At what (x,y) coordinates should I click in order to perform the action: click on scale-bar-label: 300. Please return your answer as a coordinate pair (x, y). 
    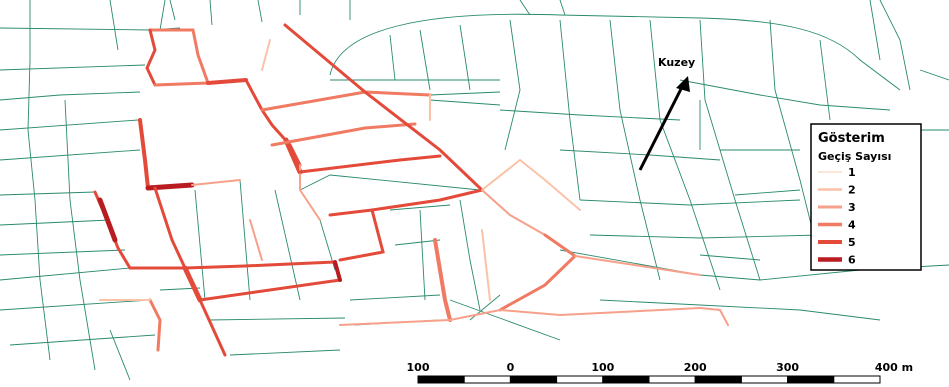
    Looking at the image, I should click on (787, 367).